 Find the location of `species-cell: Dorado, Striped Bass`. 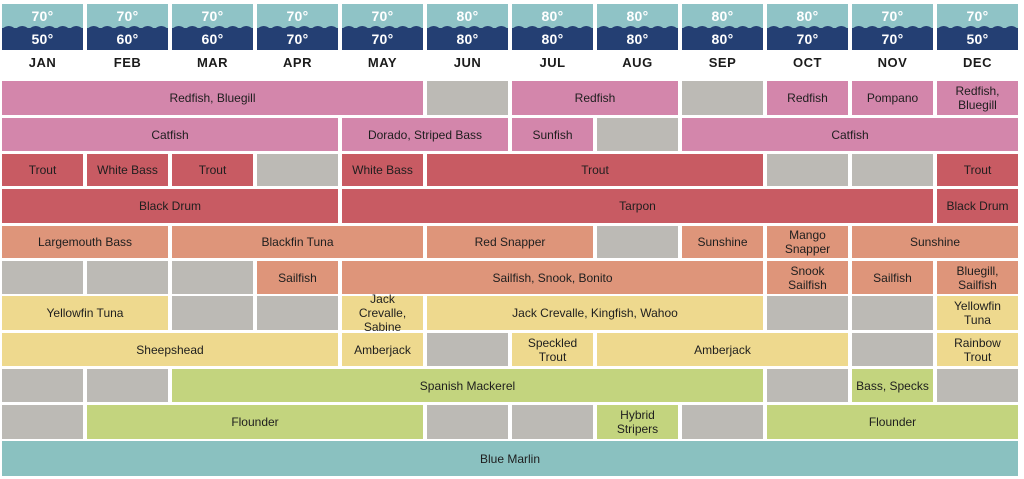

species-cell: Dorado, Striped Bass is located at coordinates (425, 134).